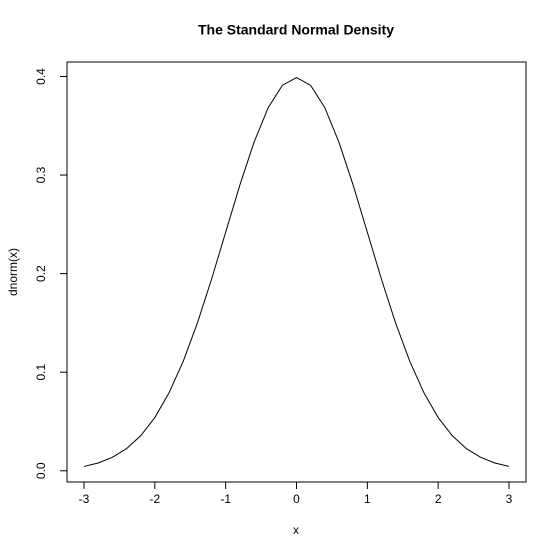 The height and width of the screenshot is (552, 540). I want to click on y-tick-label: 0.0, so click(41, 470).